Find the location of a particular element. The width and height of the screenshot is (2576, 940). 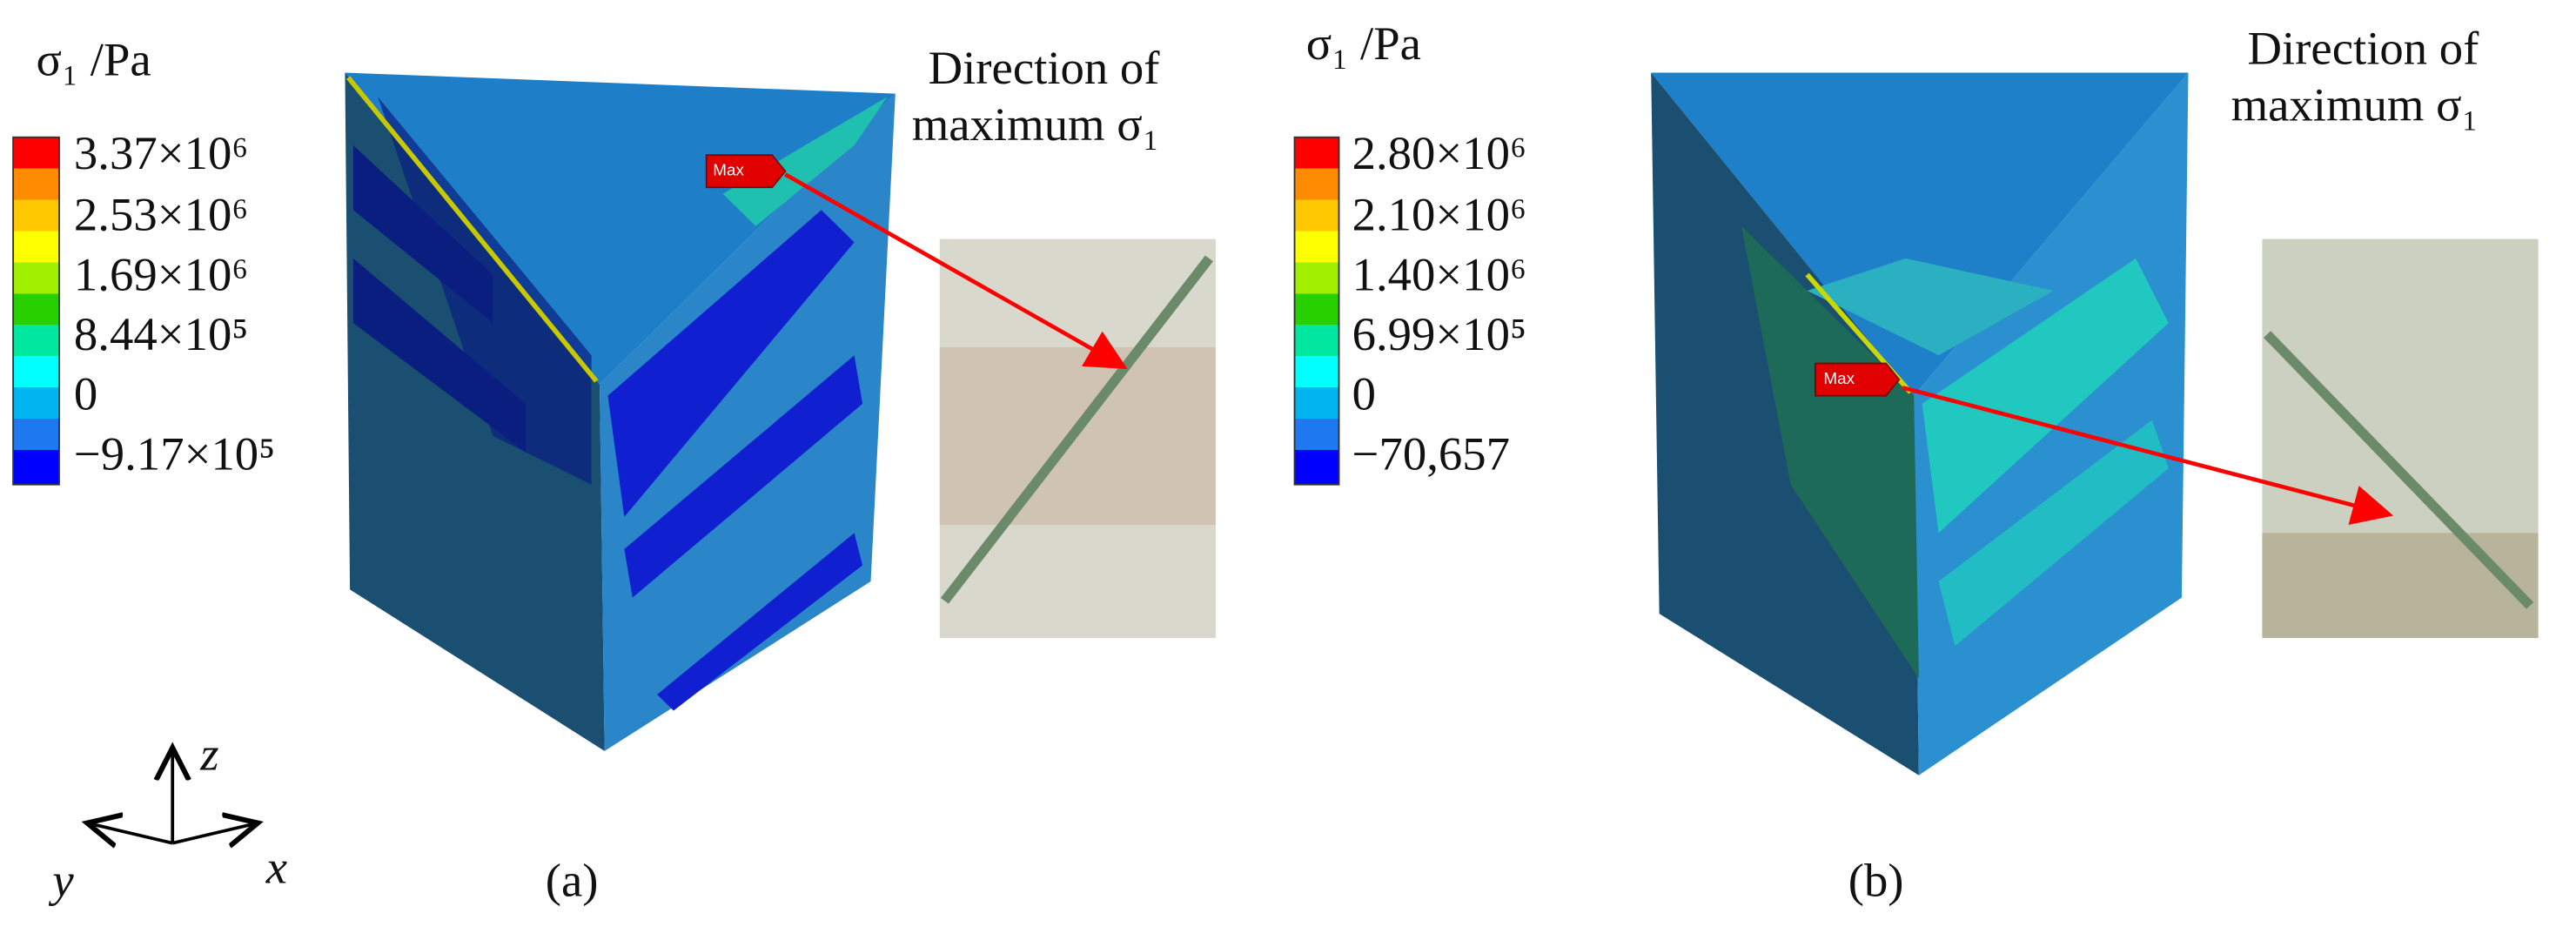

y-arrow is located at coordinates (132, 833).